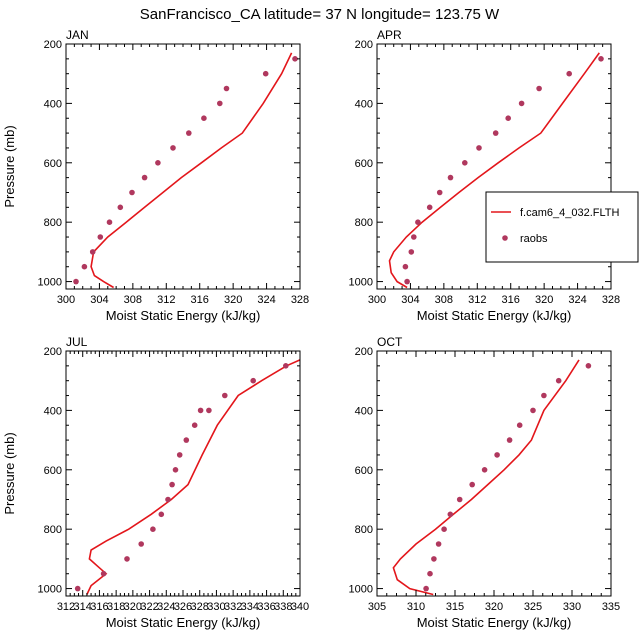 This screenshot has height=639, width=639. What do you see at coordinates (611, 607) in the screenshot?
I see `x-tick-label-oct: 335` at bounding box center [611, 607].